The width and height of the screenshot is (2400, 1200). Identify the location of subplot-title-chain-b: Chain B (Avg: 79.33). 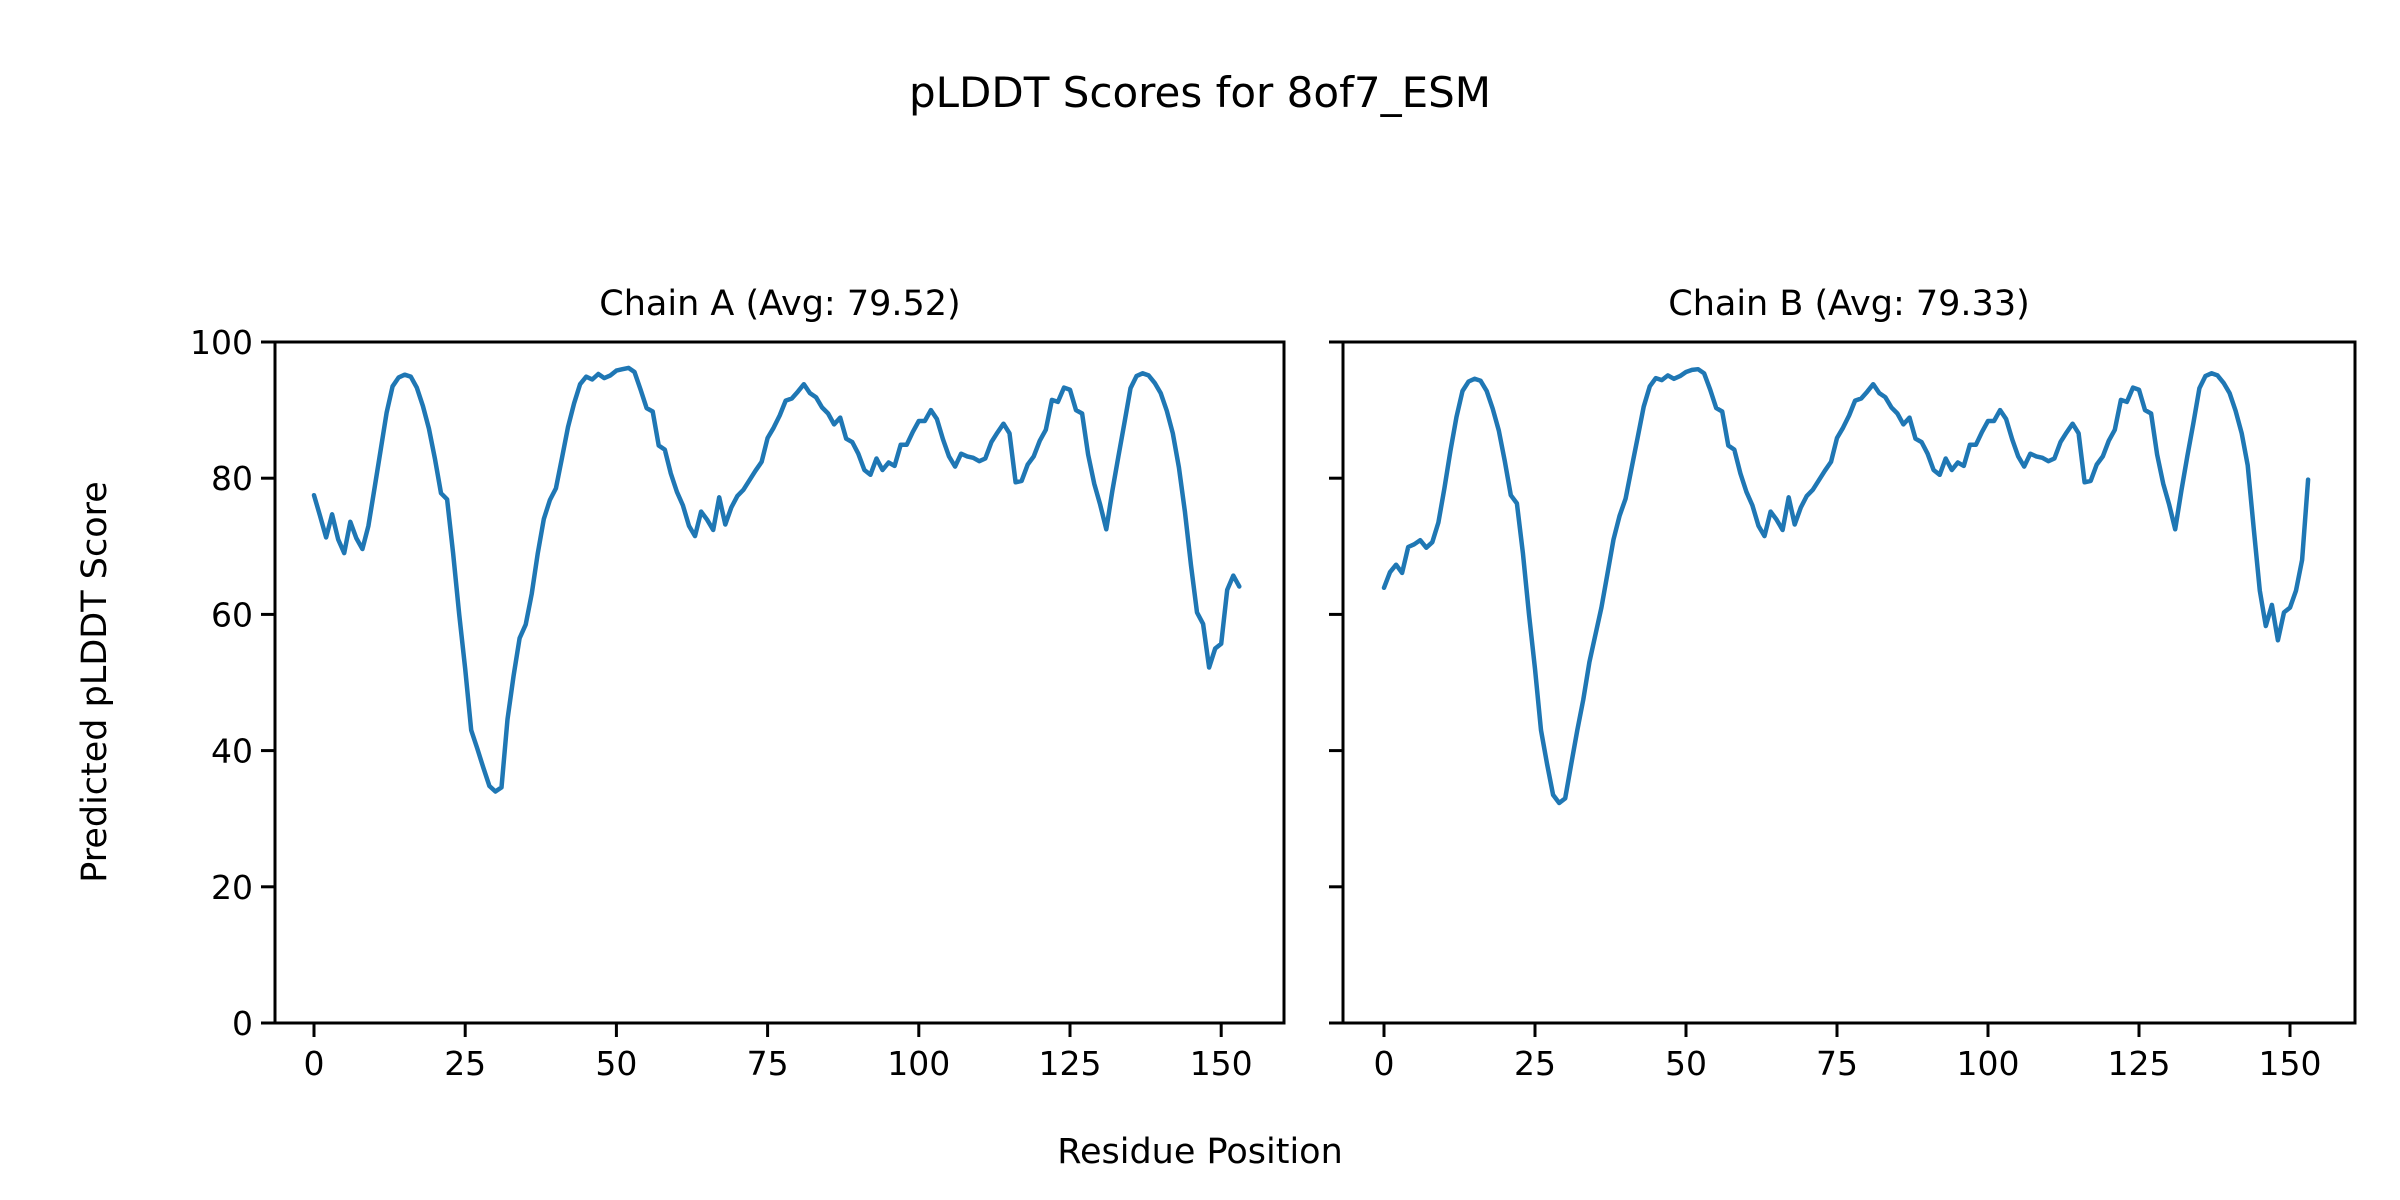
(1849, 304).